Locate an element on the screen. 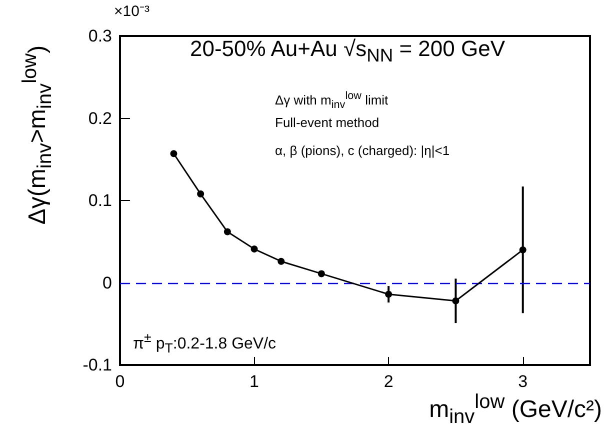 The image size is (610, 431). y-tick-label: 0.1 is located at coordinates (100, 200).